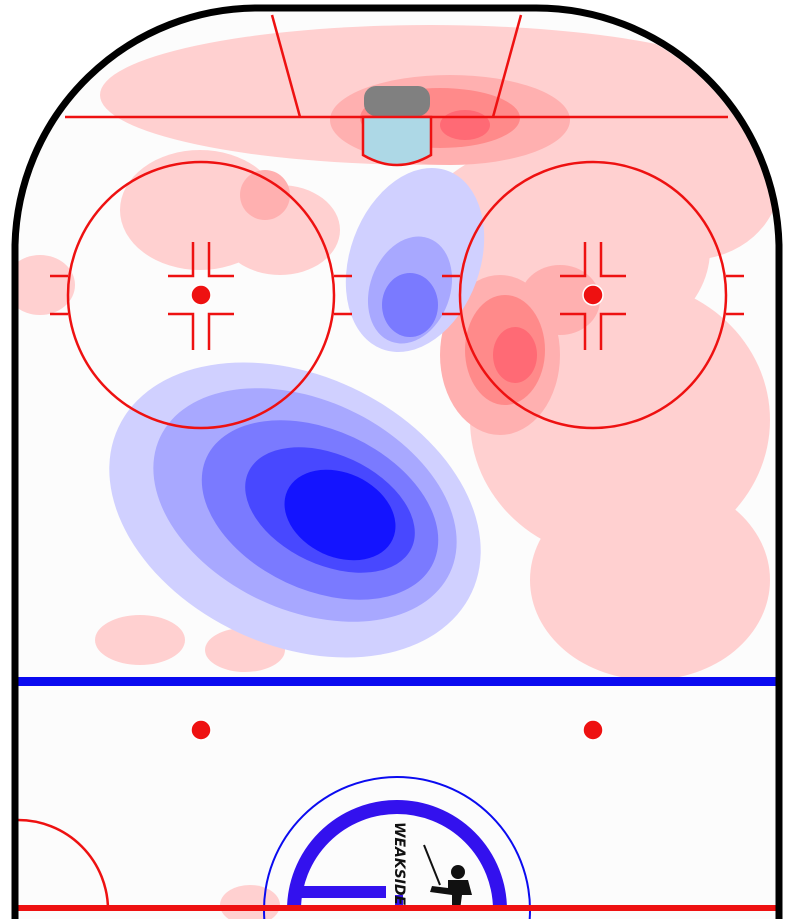 Image resolution: width=794 pixels, height=919 pixels. I want to click on referee-crease, so click(63, 864).